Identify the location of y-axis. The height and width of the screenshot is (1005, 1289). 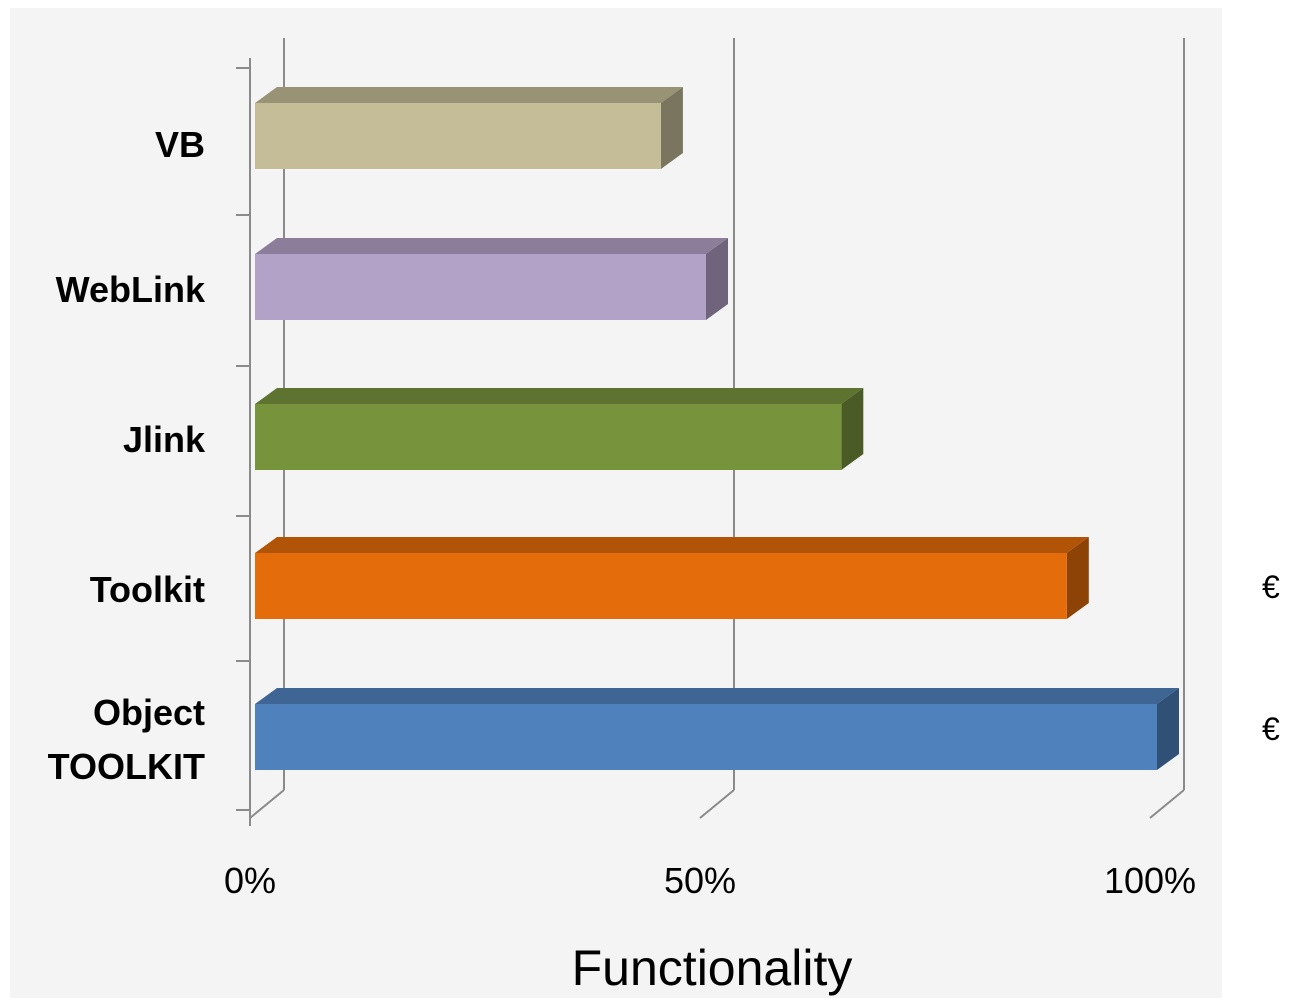
(243, 442).